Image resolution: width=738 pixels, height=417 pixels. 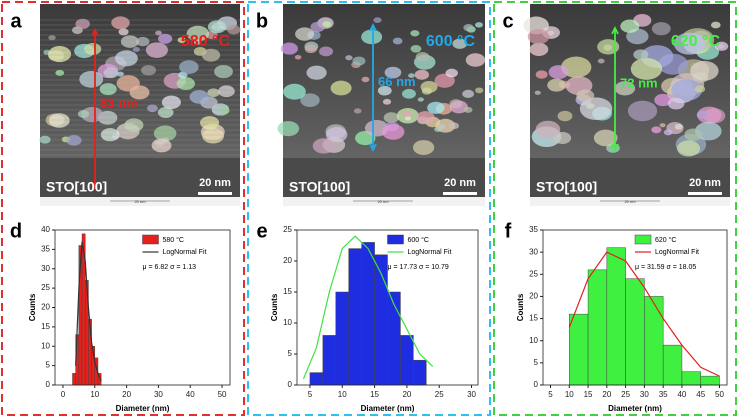 What do you see at coordinates (665, 267) in the screenshot?
I see `fit-annotation: μ = 31.59 σ = 18.05` at bounding box center [665, 267].